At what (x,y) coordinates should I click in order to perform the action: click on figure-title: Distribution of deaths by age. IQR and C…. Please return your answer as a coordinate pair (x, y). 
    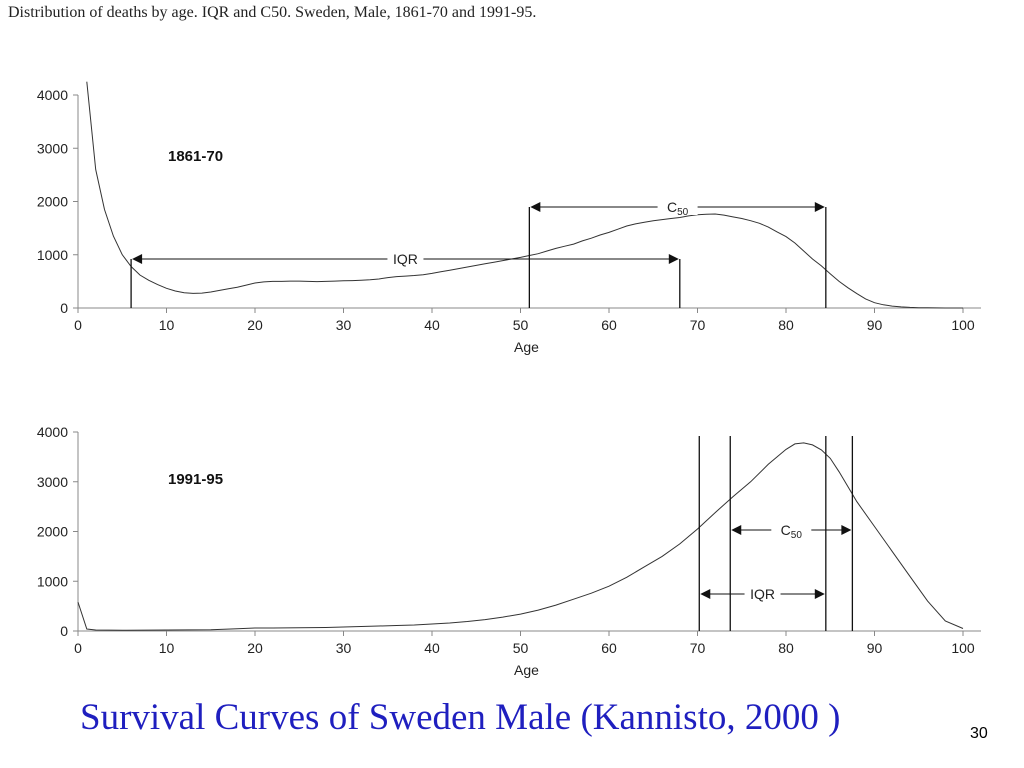
    Looking at the image, I should click on (272, 12).